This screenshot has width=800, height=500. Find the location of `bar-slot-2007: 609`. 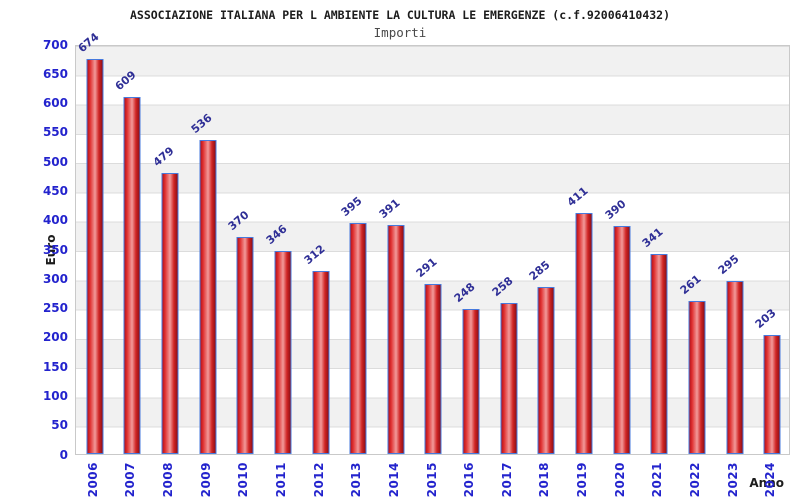

bar-slot-2007: 609 is located at coordinates (132, 250).